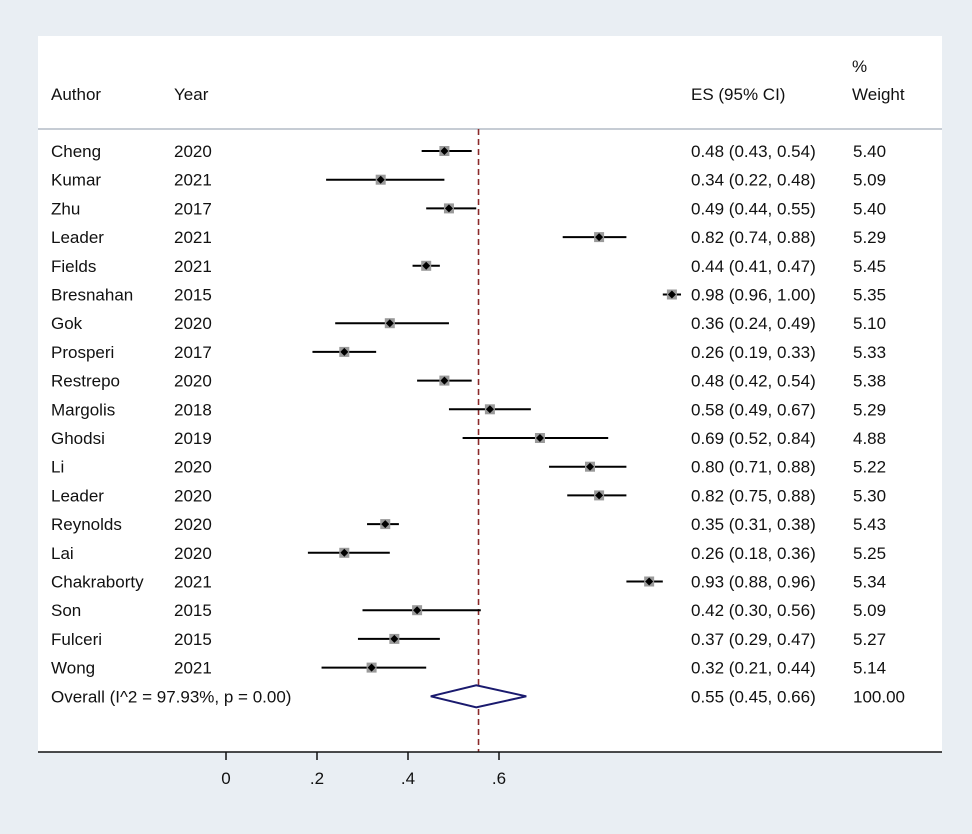  I want to click on study-es-ci: 0.42 (0.30, 0.56), so click(753, 610).